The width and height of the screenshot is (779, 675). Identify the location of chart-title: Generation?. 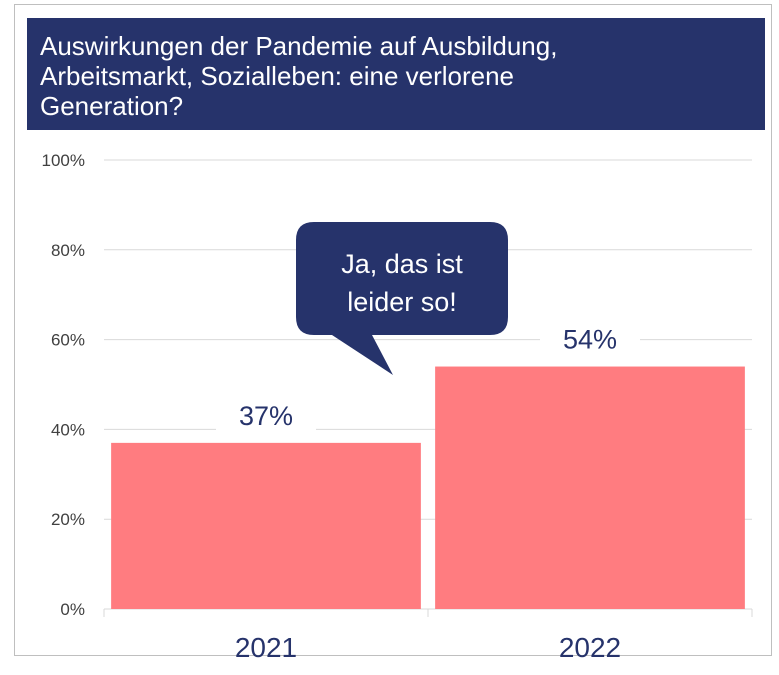
(111, 106).